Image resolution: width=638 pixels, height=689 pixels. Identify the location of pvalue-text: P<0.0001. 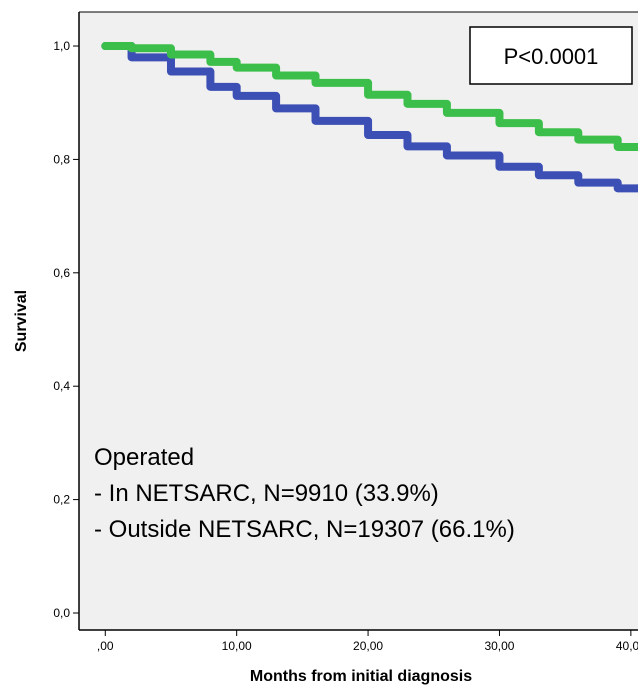
(551, 56).